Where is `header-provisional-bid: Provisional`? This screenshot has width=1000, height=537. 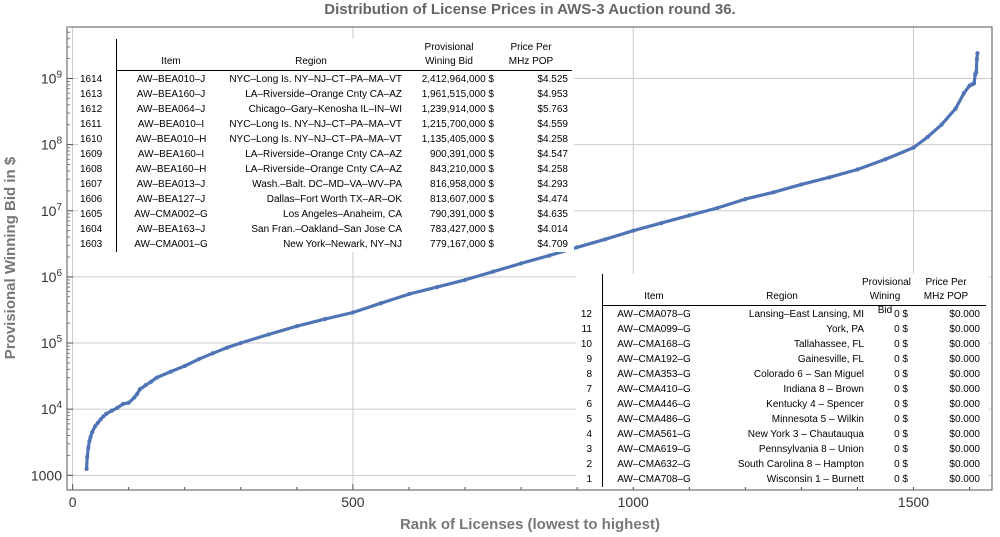
header-provisional-bid: Provisional is located at coordinates (449, 47).